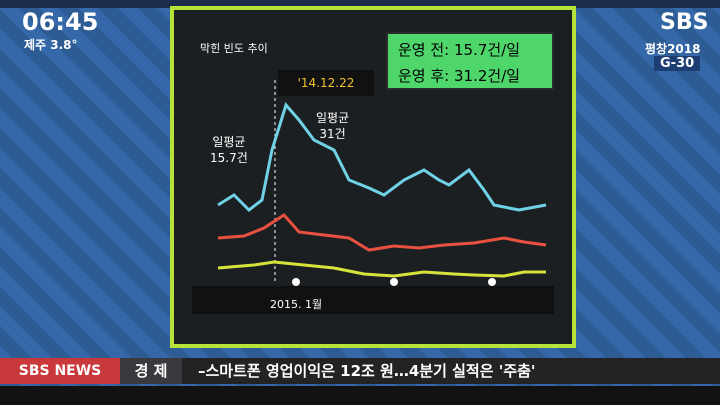  I want to click on countdown: G-30, so click(677, 63).